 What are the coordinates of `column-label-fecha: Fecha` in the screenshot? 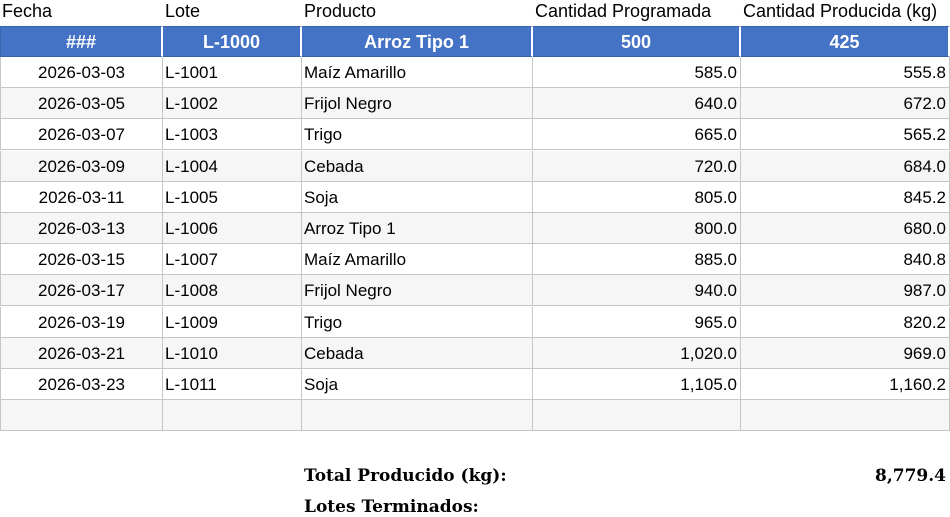 It's located at (27, 11).